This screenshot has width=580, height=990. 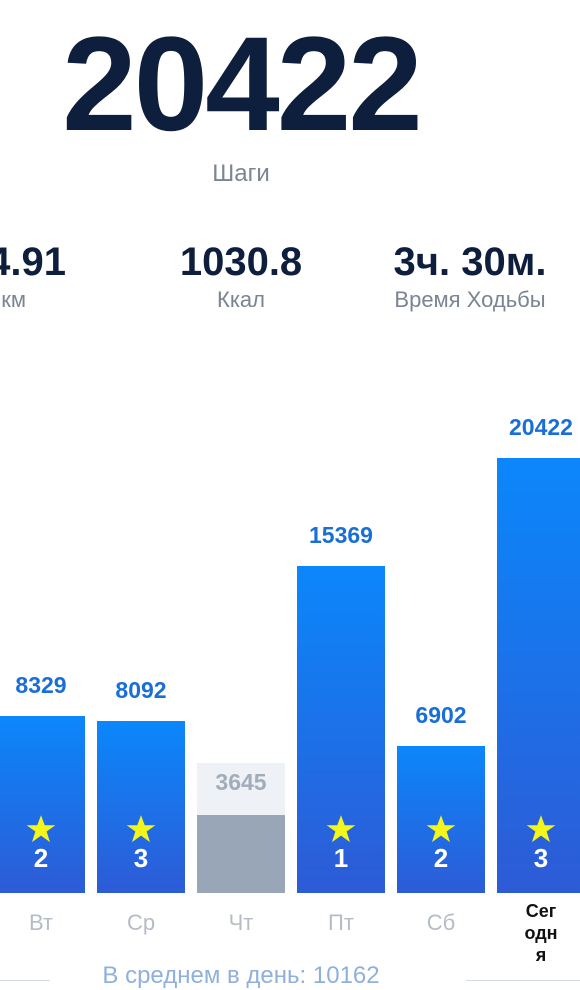 What do you see at coordinates (141, 922) in the screenshot?
I see `day-label: Ср` at bounding box center [141, 922].